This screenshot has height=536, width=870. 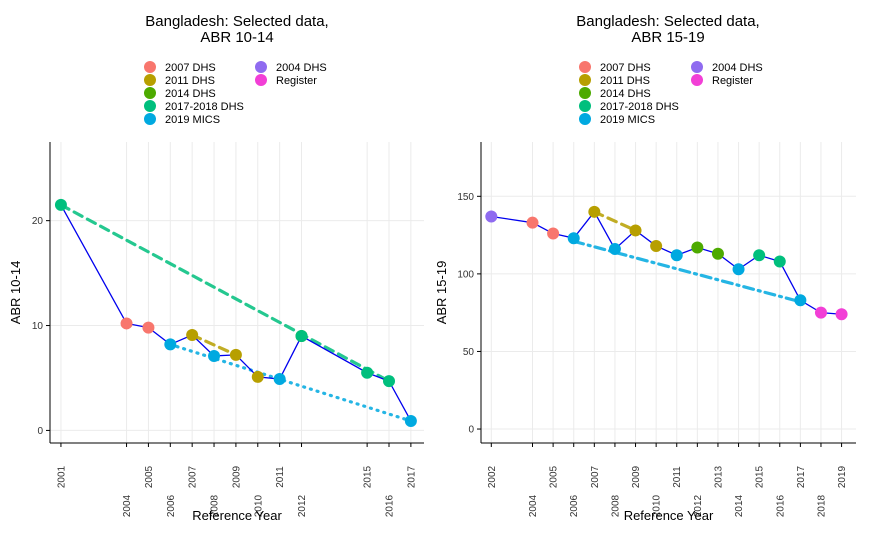 I want to click on x-tick-label: 2004, so click(x=533, y=505).